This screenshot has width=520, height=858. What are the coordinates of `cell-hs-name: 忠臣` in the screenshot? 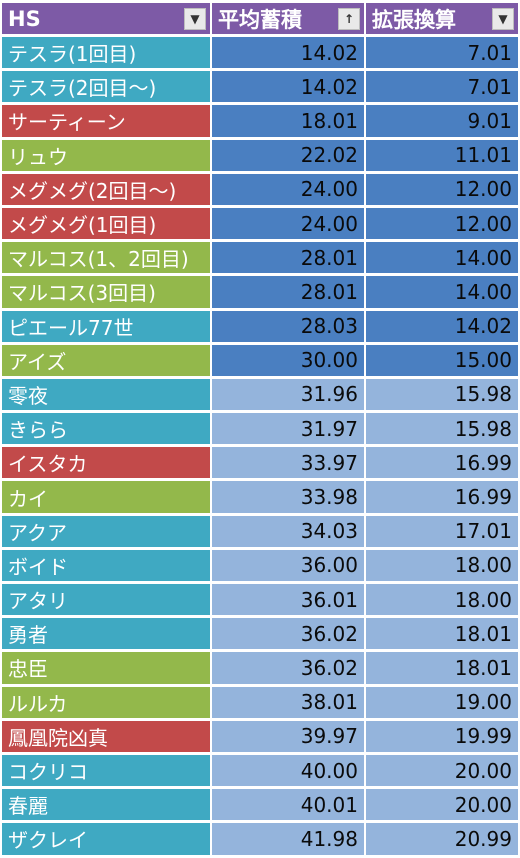 It's located at (106, 668).